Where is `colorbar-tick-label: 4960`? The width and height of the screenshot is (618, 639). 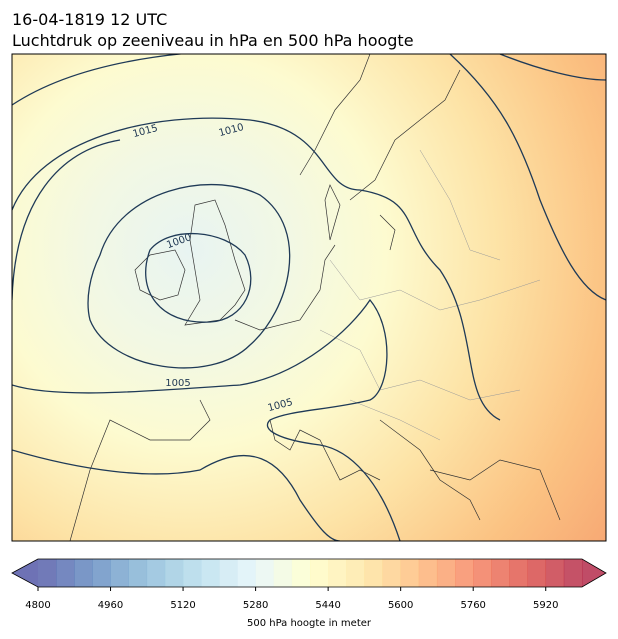
colorbar-tick-label: 4960 is located at coordinates (110, 605).